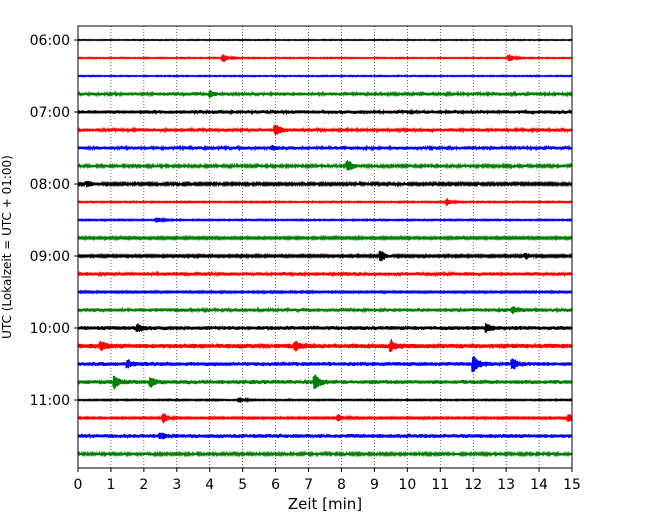 The height and width of the screenshot is (520, 650). What do you see at coordinates (242, 485) in the screenshot?
I see `x-tick-label: 5` at bounding box center [242, 485].